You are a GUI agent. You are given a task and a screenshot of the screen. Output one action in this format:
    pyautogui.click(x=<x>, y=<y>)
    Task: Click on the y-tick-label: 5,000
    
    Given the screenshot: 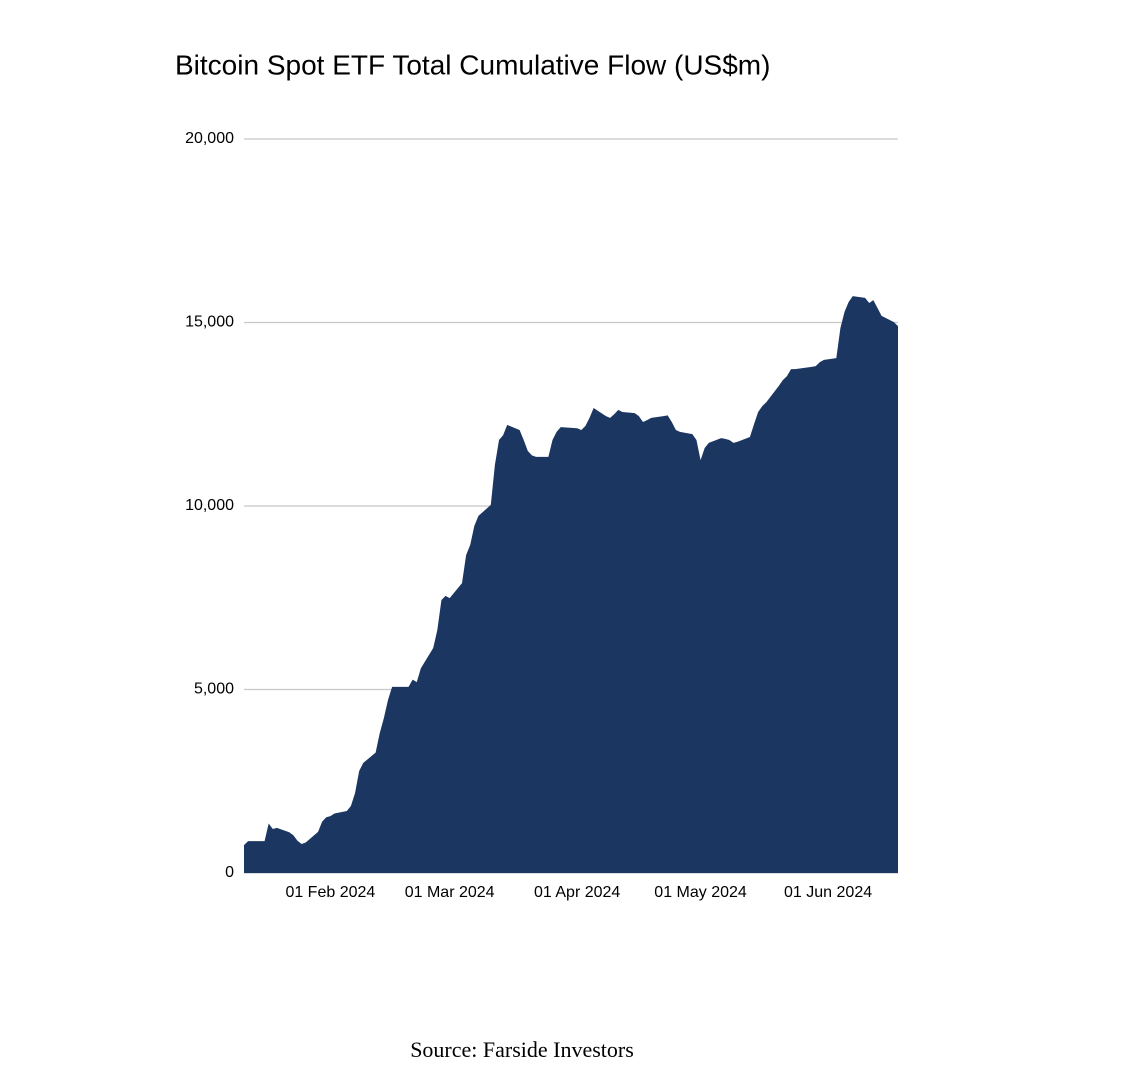 What is the action you would take?
    pyautogui.click(x=214, y=689)
    